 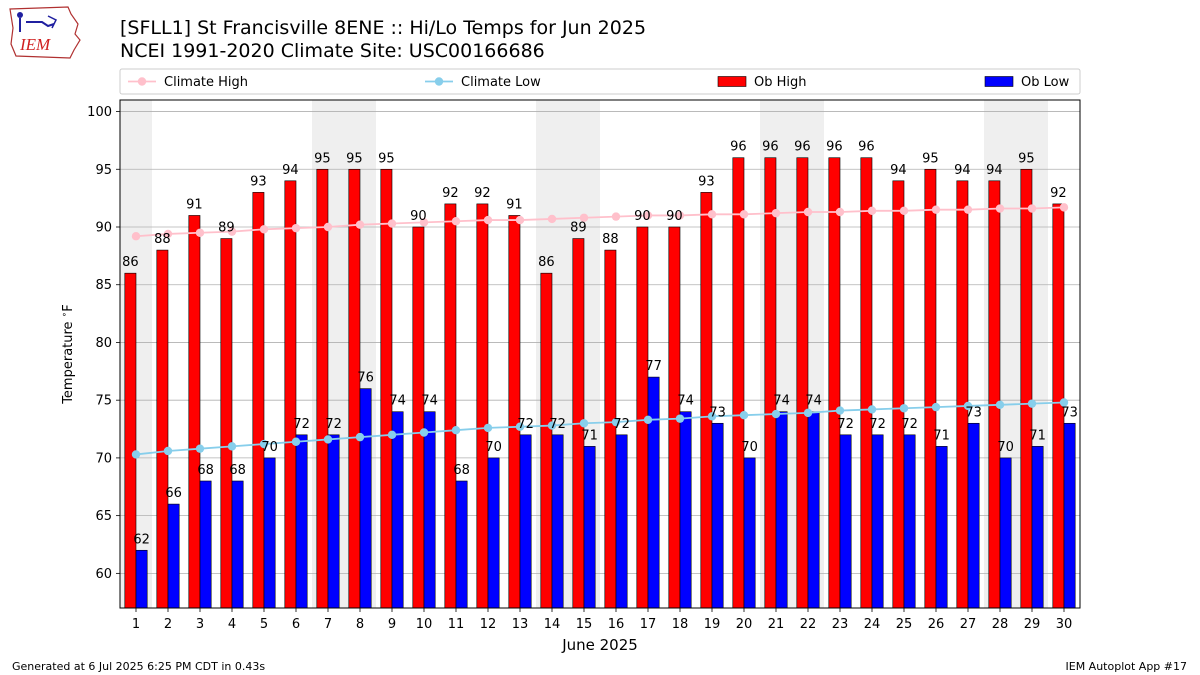 I want to click on x-tick-label: 13, so click(x=520, y=624).